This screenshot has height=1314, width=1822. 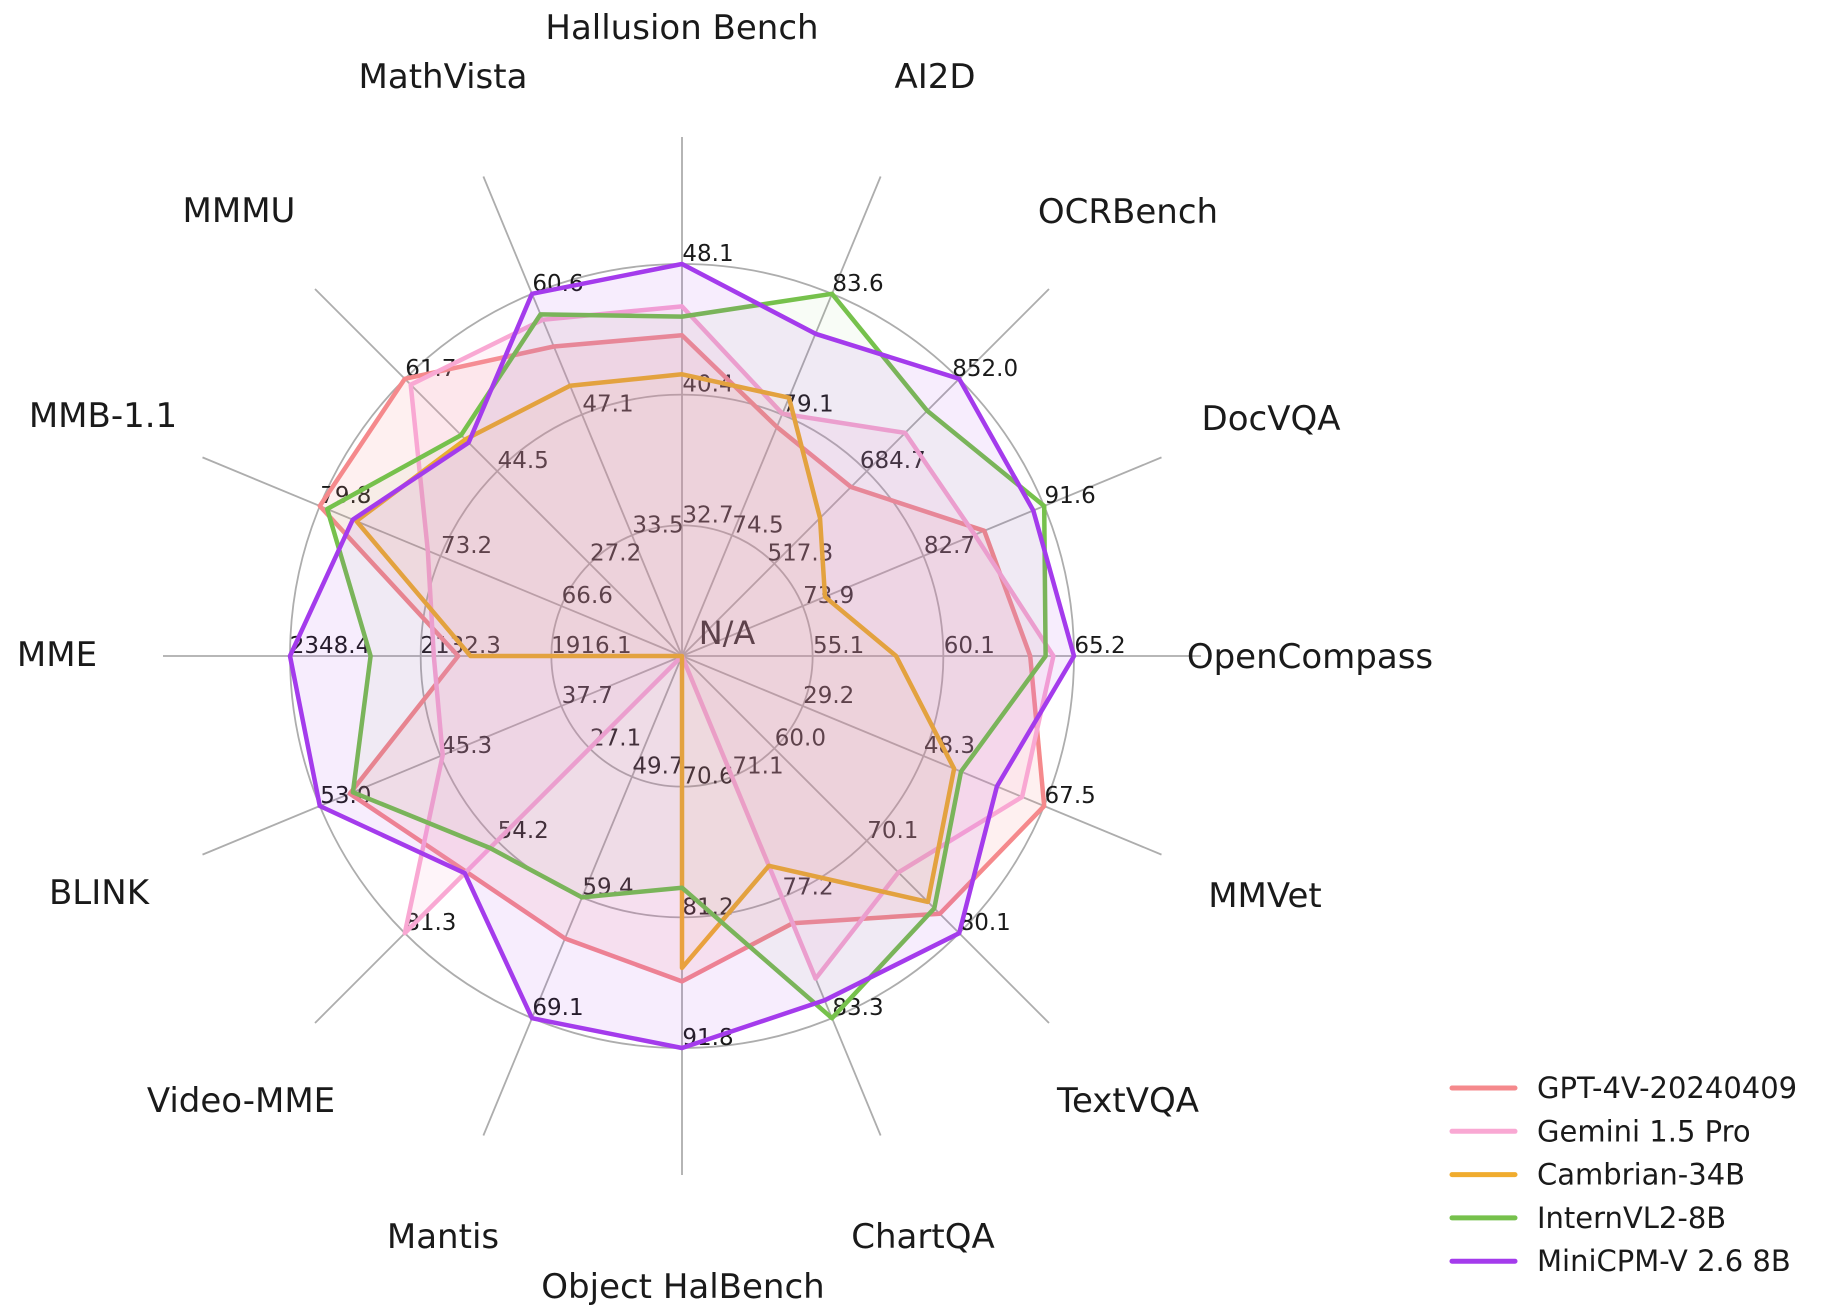 What do you see at coordinates (657, 525) in the screenshot?
I see `tick-label-mathvista-1: 33.5` at bounding box center [657, 525].